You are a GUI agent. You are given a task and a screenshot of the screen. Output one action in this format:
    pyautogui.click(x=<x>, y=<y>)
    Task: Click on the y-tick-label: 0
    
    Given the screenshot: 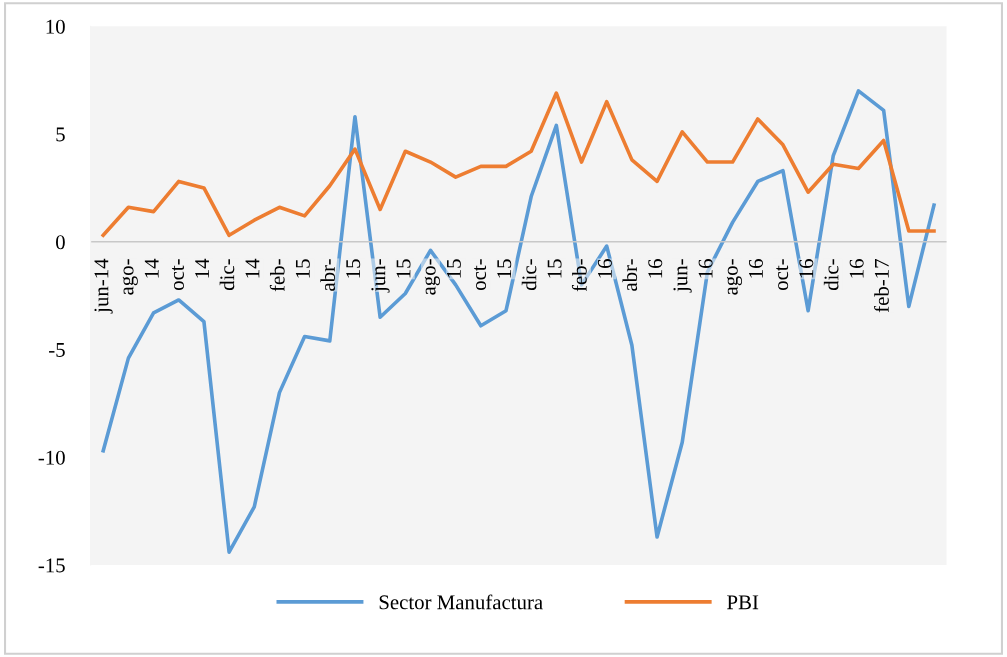 What is the action you would take?
    pyautogui.click(x=60, y=242)
    